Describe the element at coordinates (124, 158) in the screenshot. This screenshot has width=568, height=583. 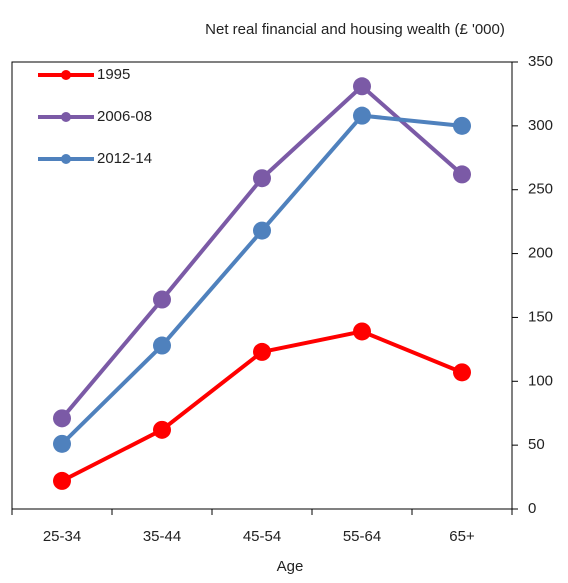
I see `legend-label: 2012-14` at that location.